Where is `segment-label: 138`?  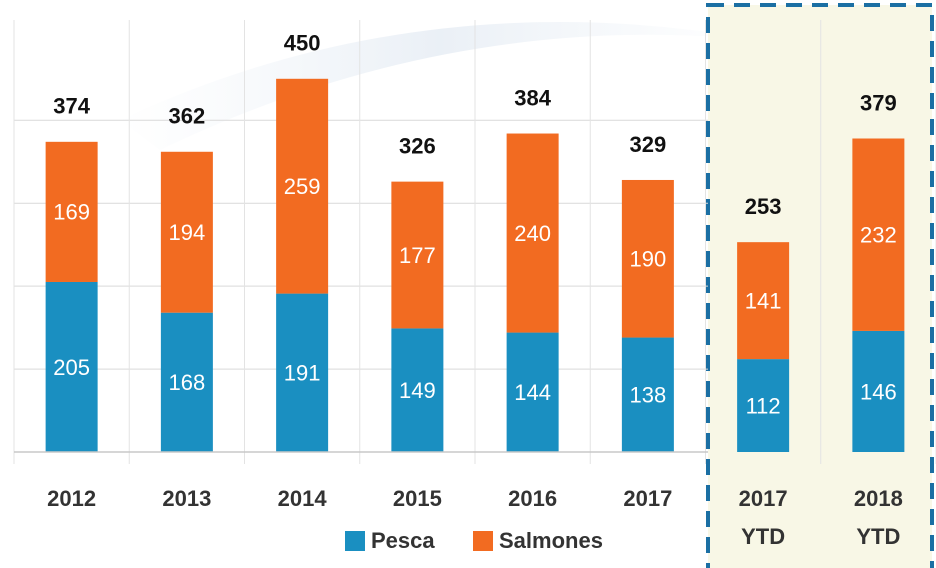
segment-label: 138 is located at coordinates (648, 395).